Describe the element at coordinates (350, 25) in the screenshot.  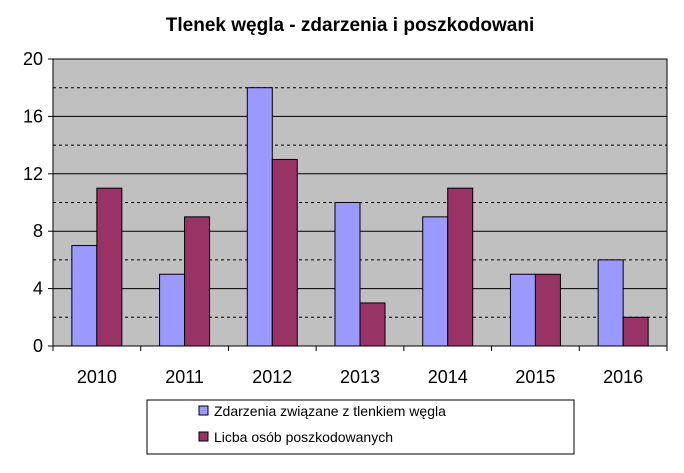
I see `chart-title: Tlenek węgla - zdarzenia i poszkodowani` at that location.